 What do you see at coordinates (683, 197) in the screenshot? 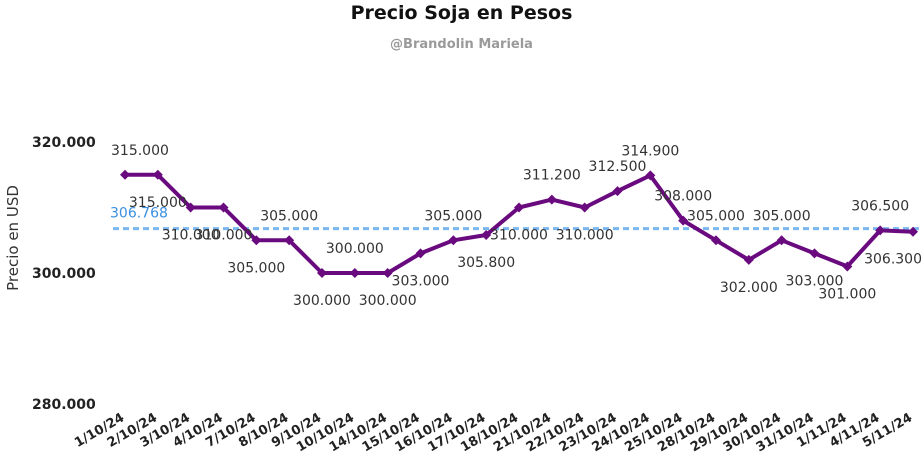
I see `data-label: 308.000` at bounding box center [683, 197].